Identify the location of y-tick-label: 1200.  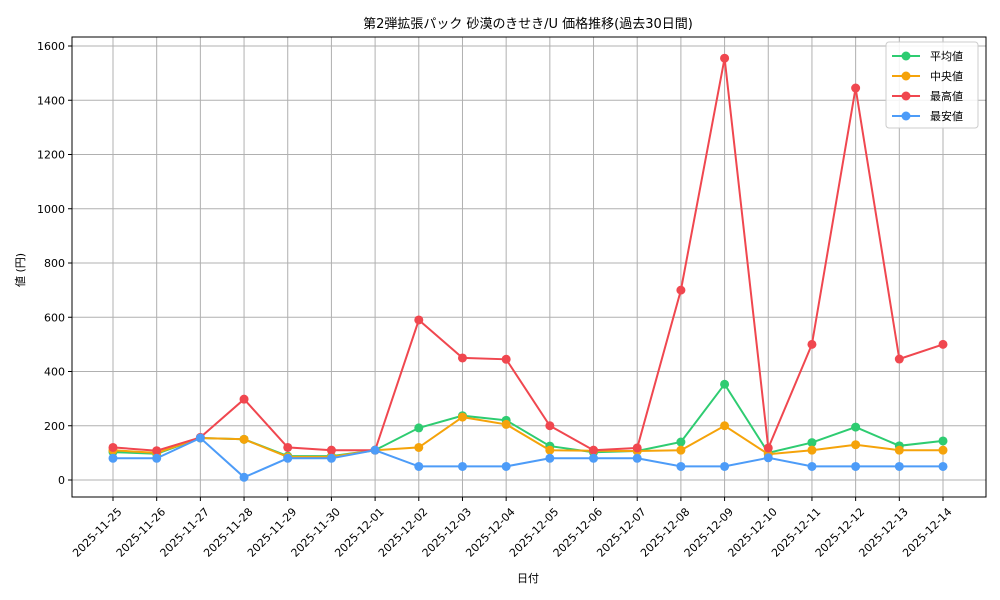
(51, 155).